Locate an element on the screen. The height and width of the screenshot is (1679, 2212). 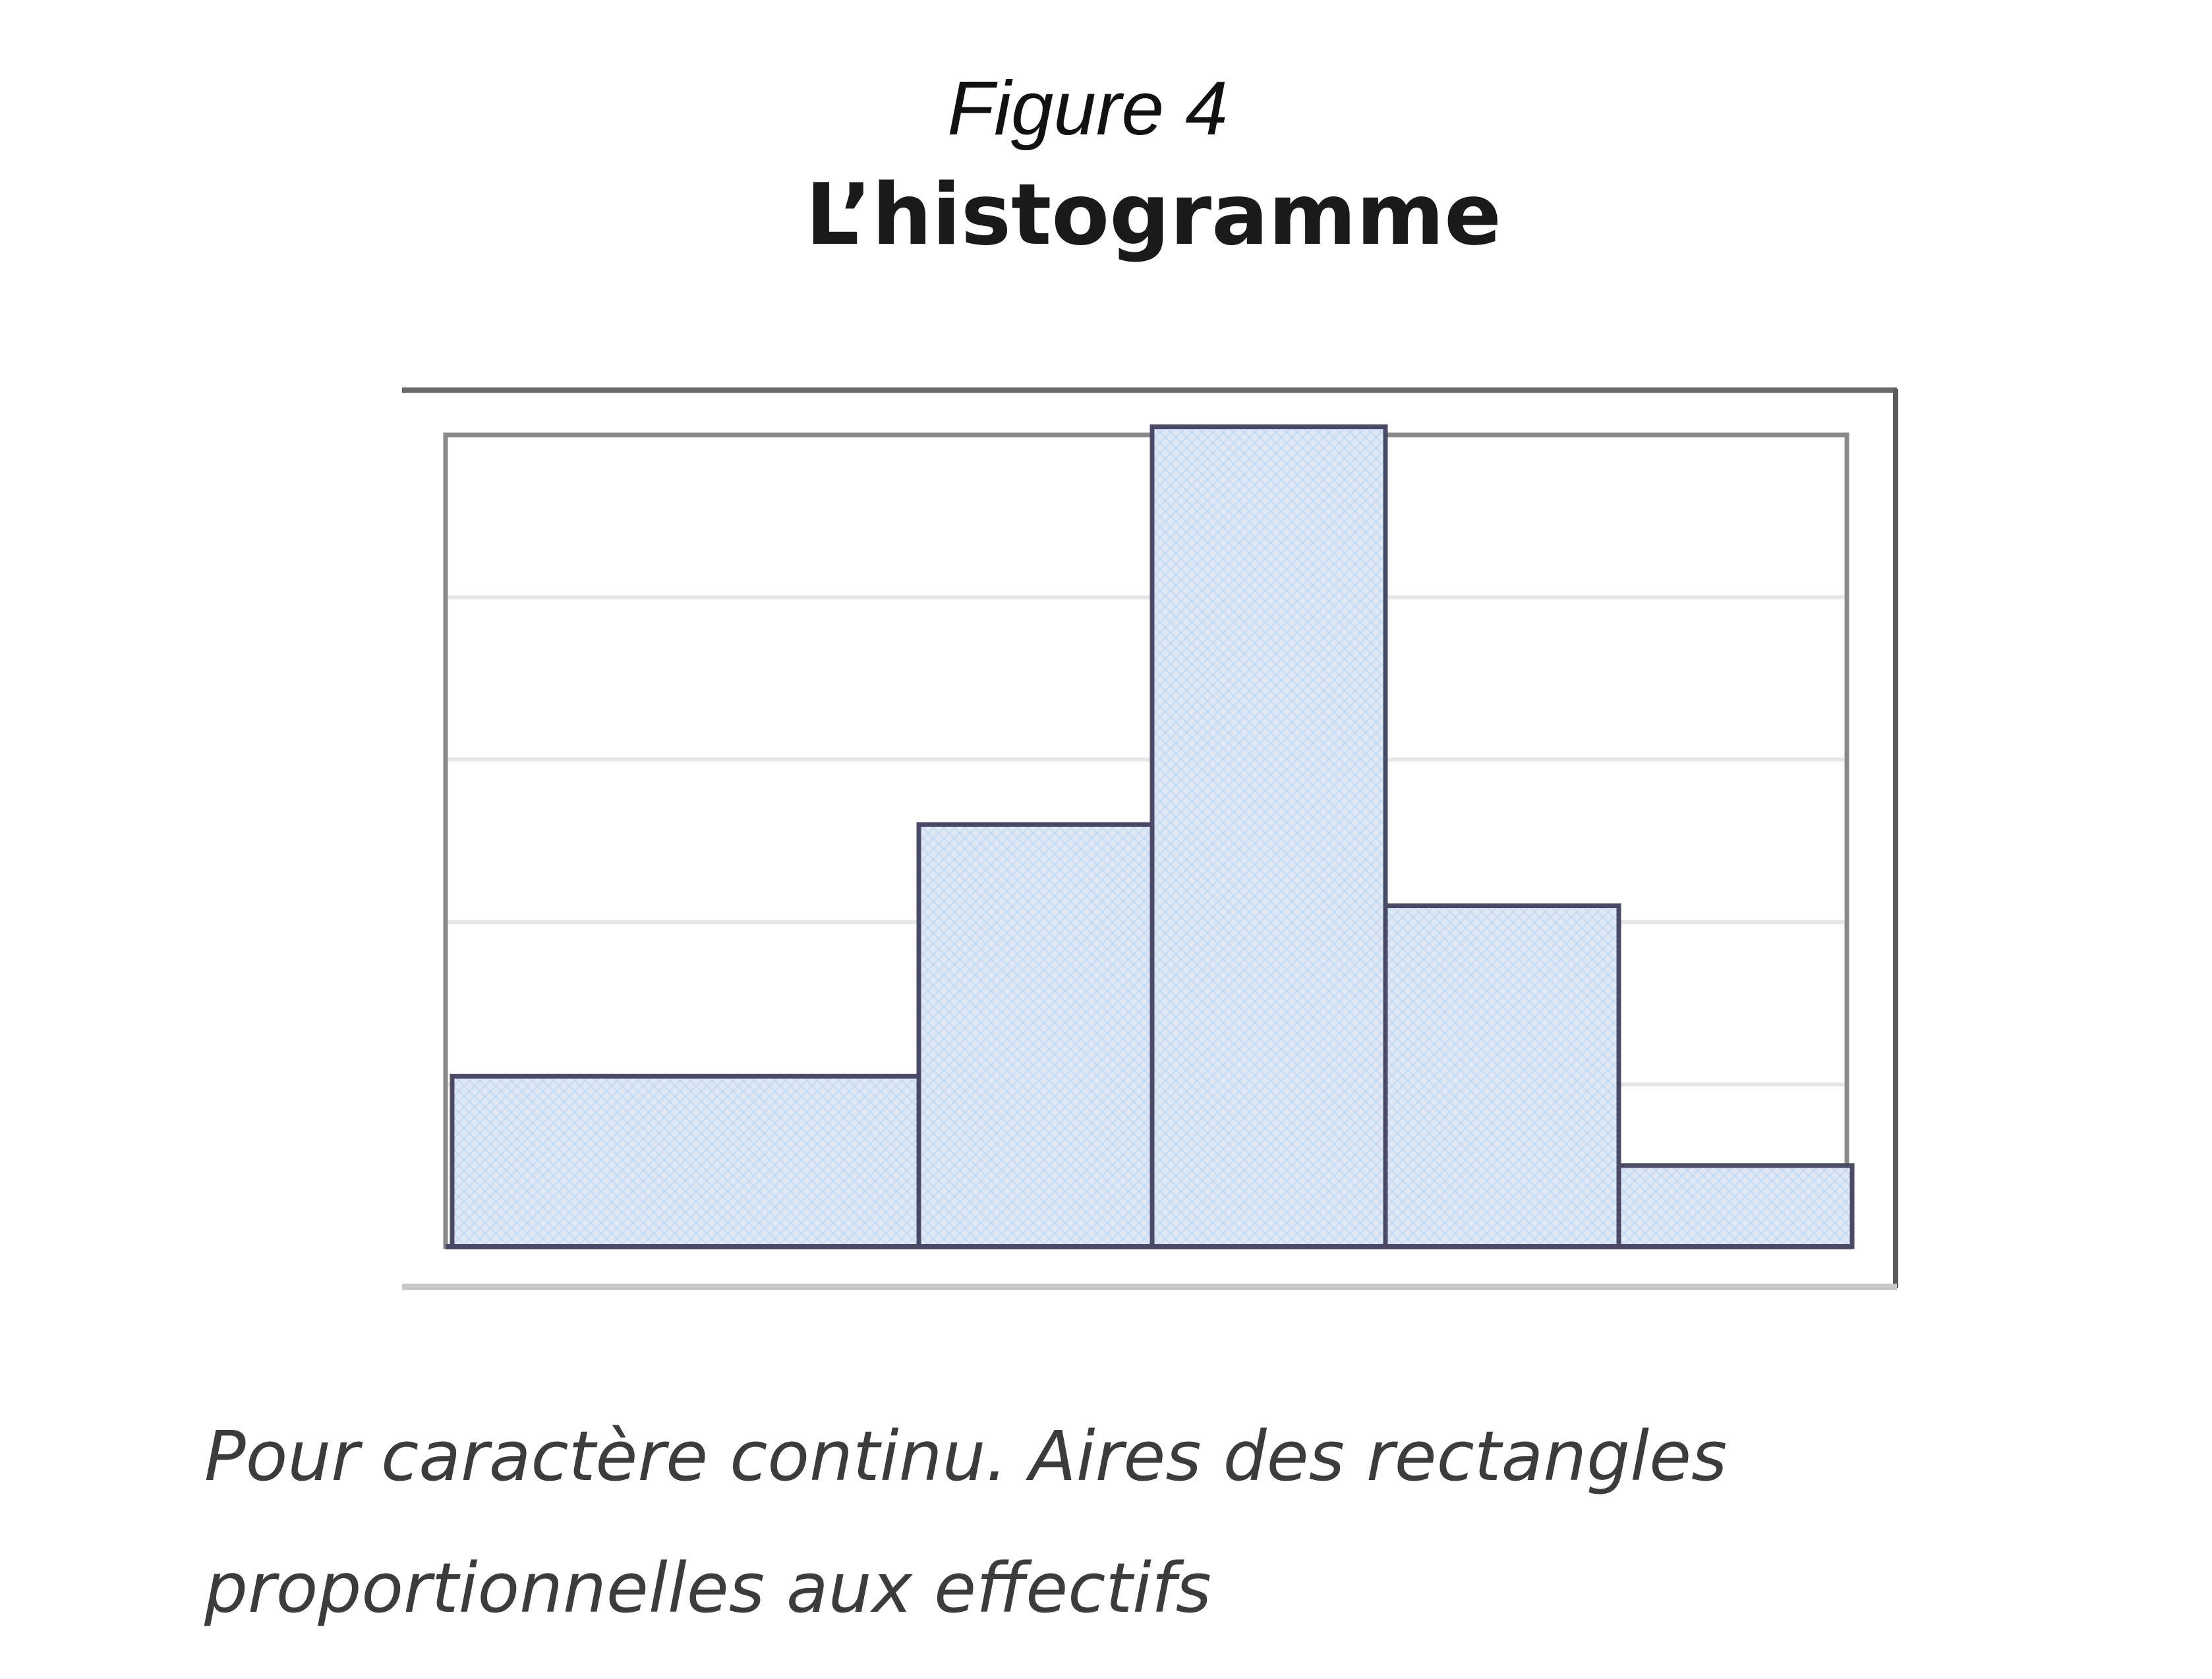
chart-title: L’histogramme is located at coordinates (1153, 215).